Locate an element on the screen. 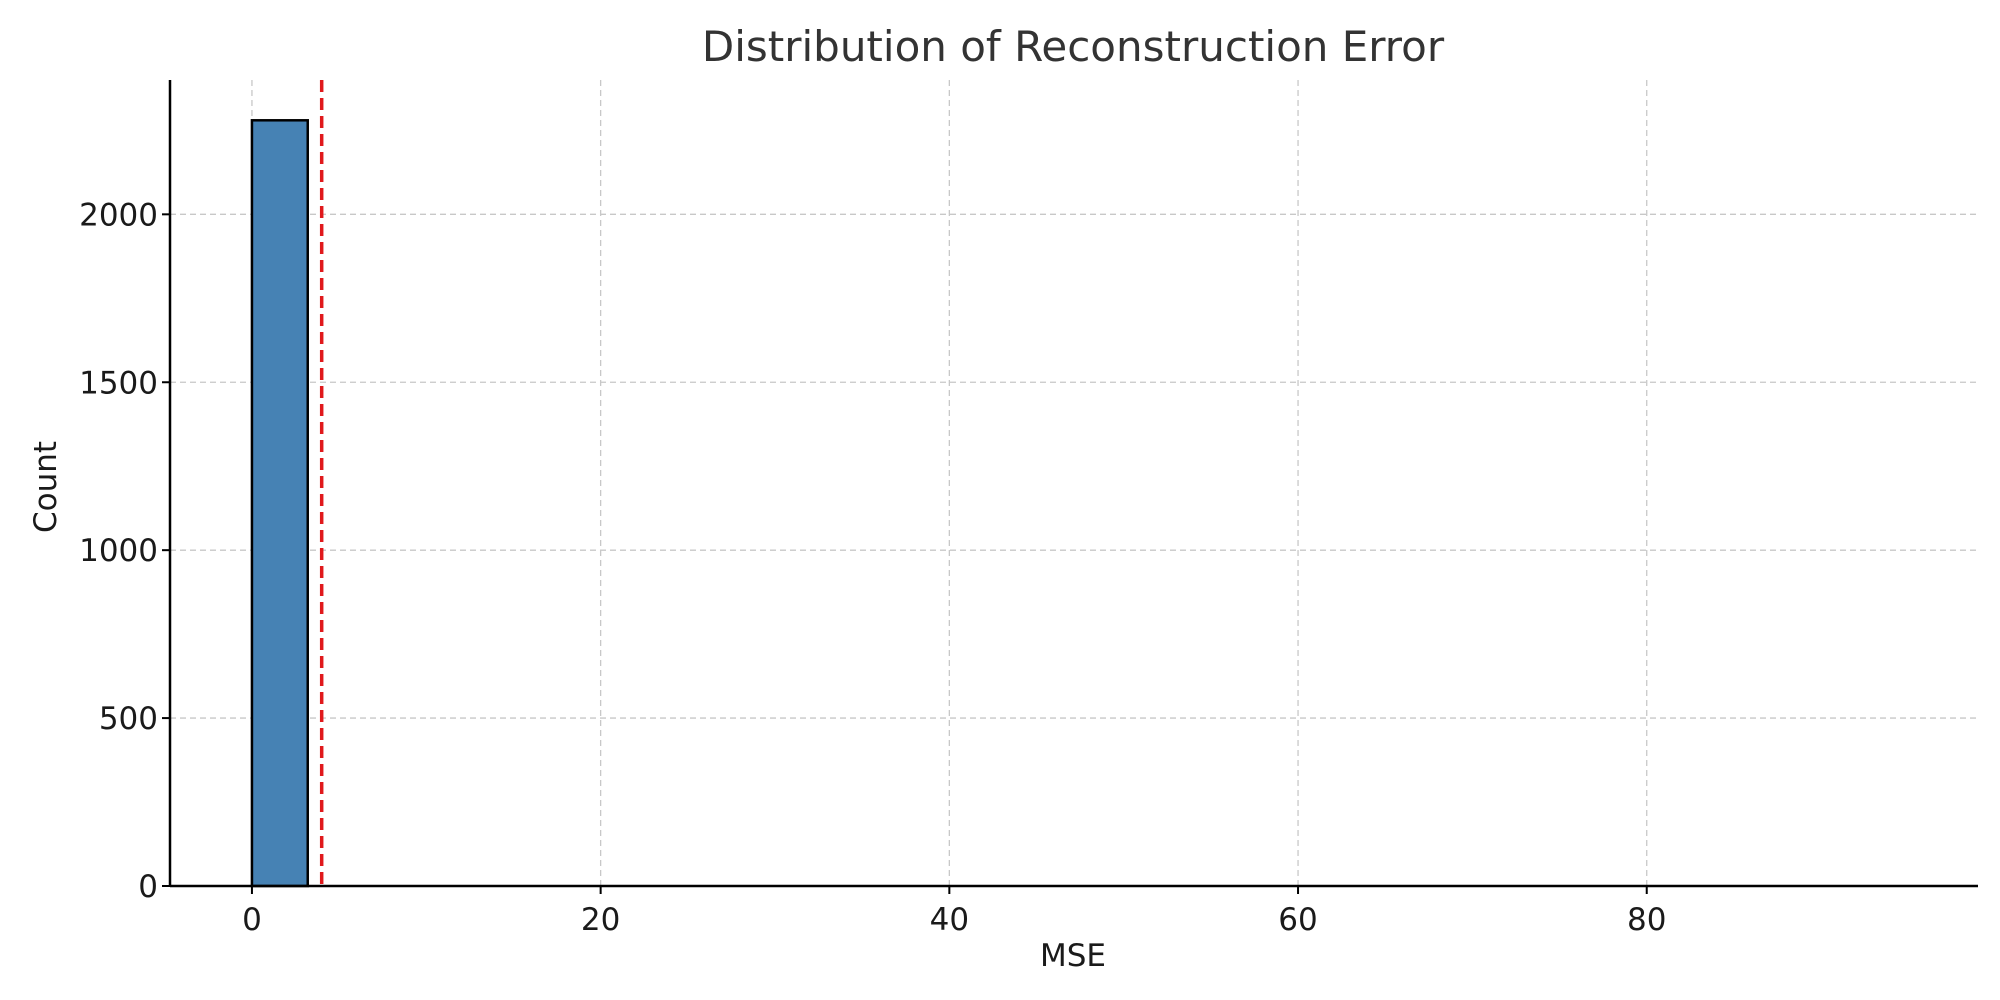 The height and width of the screenshot is (1000, 2000). x-tick-label: 60 is located at coordinates (1297, 920).